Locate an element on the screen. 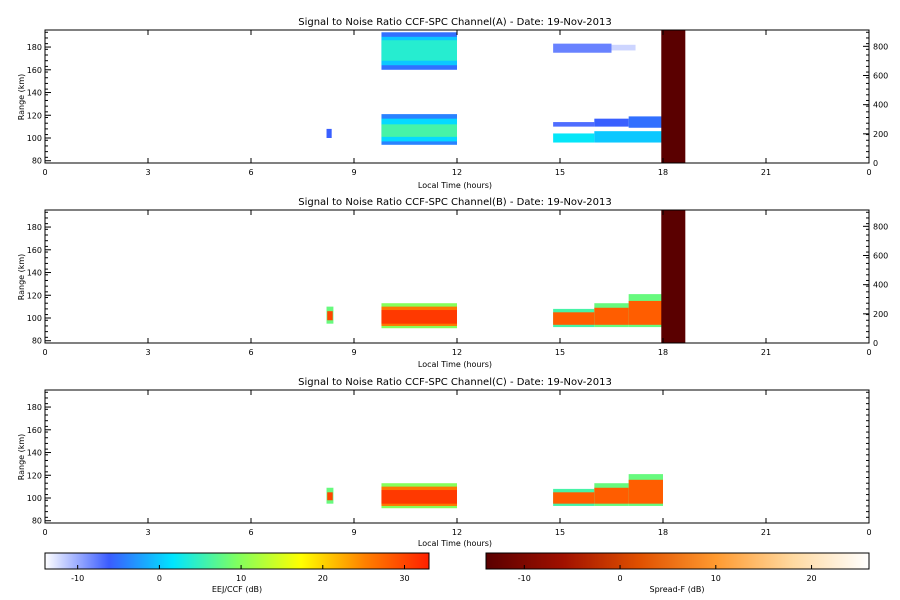 The image size is (900, 600). panel-b-y2-ticks: 0 200 400 600 800 is located at coordinates (875, 285).